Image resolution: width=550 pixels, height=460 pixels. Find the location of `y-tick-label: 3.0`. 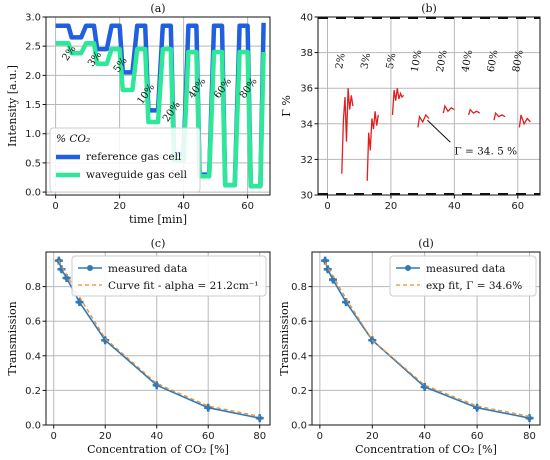

y-tick-label: 3.0 is located at coordinates (33, 18).